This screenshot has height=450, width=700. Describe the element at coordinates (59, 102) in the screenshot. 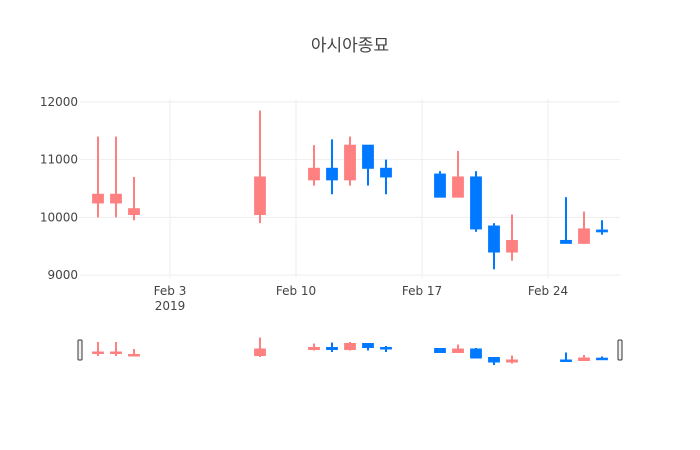

I see `y-tick-label: 12000` at that location.